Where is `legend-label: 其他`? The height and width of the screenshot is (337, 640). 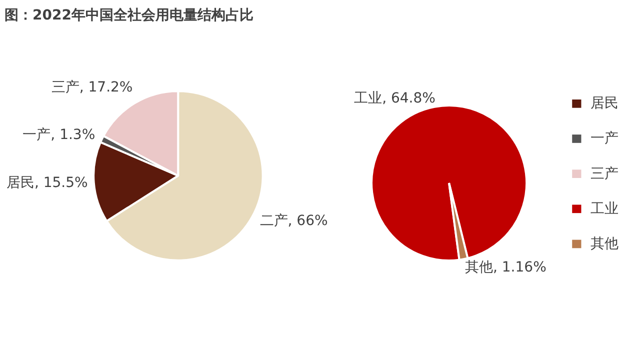 legend-label: 其他 is located at coordinates (604, 244).